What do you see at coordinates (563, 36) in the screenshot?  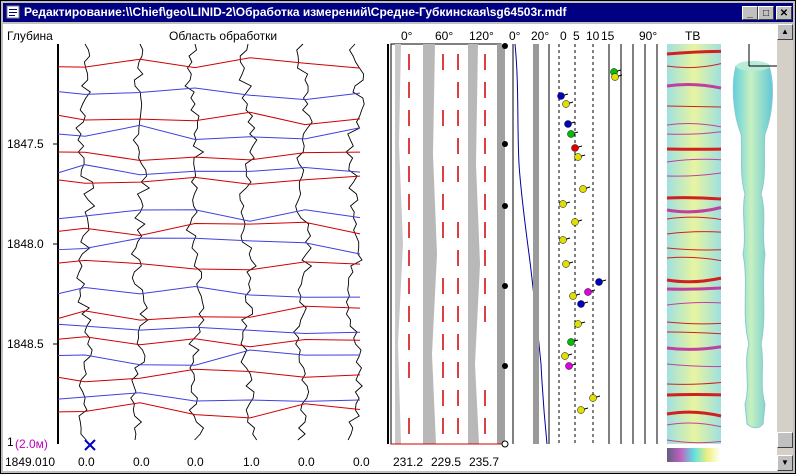 I see `dip-scale-0: 0` at bounding box center [563, 36].